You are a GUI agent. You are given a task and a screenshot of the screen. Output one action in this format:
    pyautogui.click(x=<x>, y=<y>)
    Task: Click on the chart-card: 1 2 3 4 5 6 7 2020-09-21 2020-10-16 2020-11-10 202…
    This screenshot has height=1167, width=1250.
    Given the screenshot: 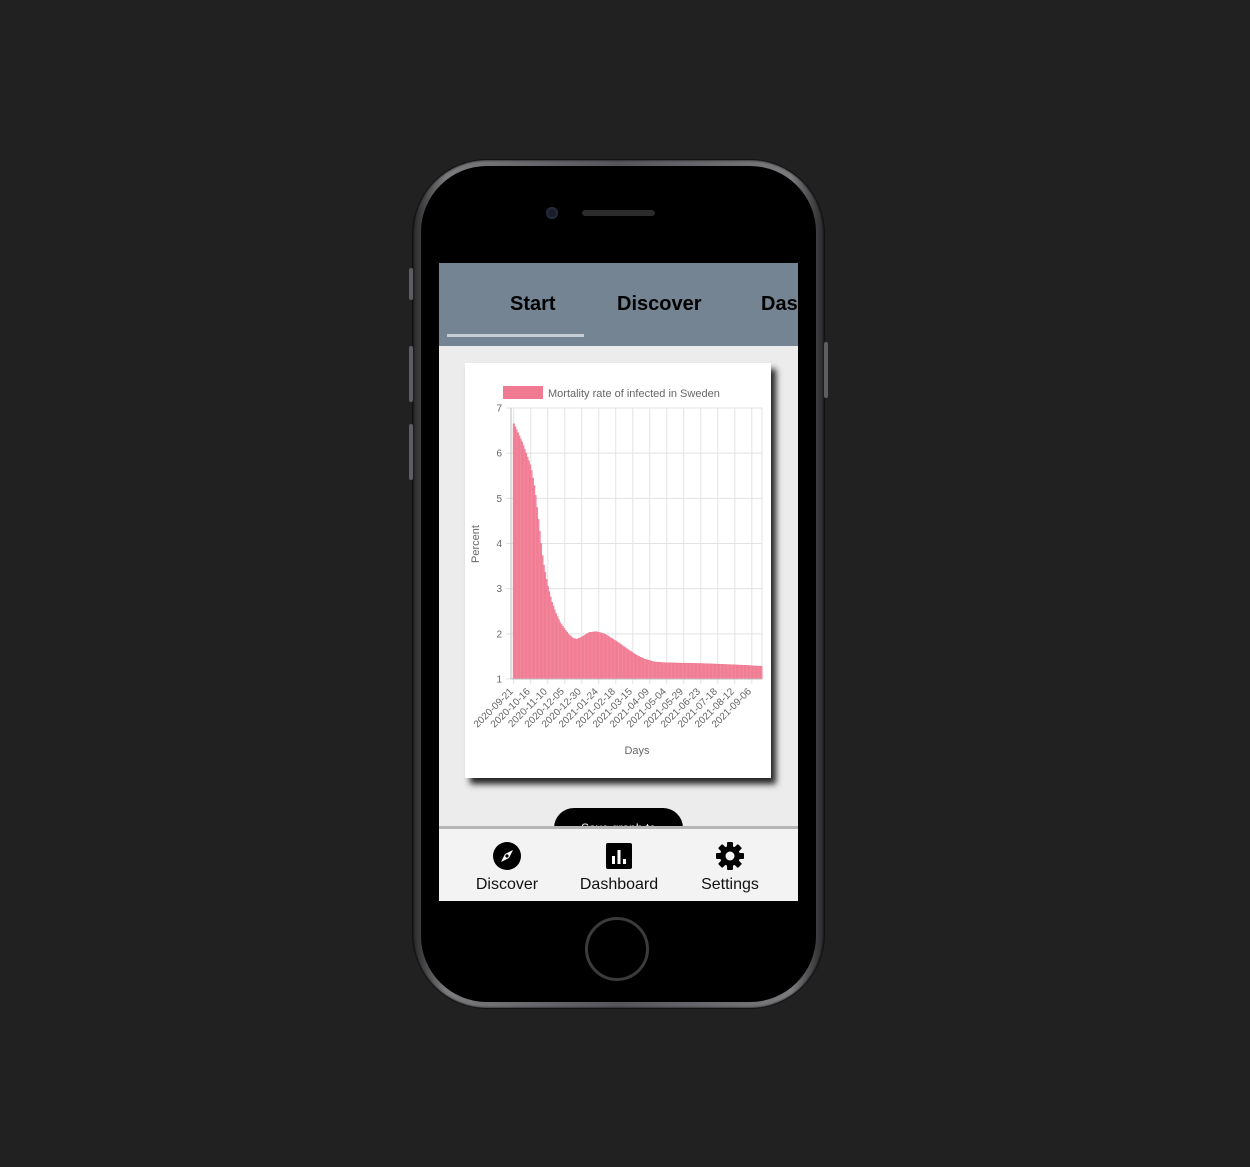 What is the action you would take?
    pyautogui.click(x=618, y=570)
    